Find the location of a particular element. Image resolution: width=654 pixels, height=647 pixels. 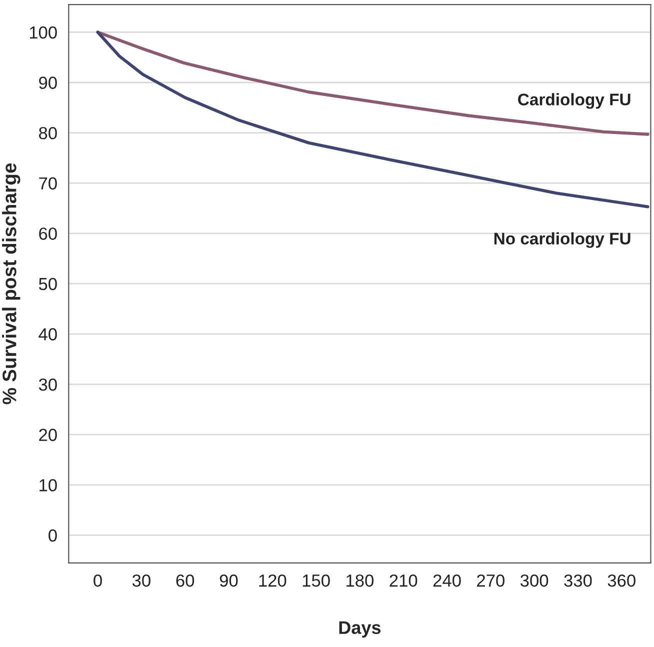

line-series is located at coordinates (373, 83).